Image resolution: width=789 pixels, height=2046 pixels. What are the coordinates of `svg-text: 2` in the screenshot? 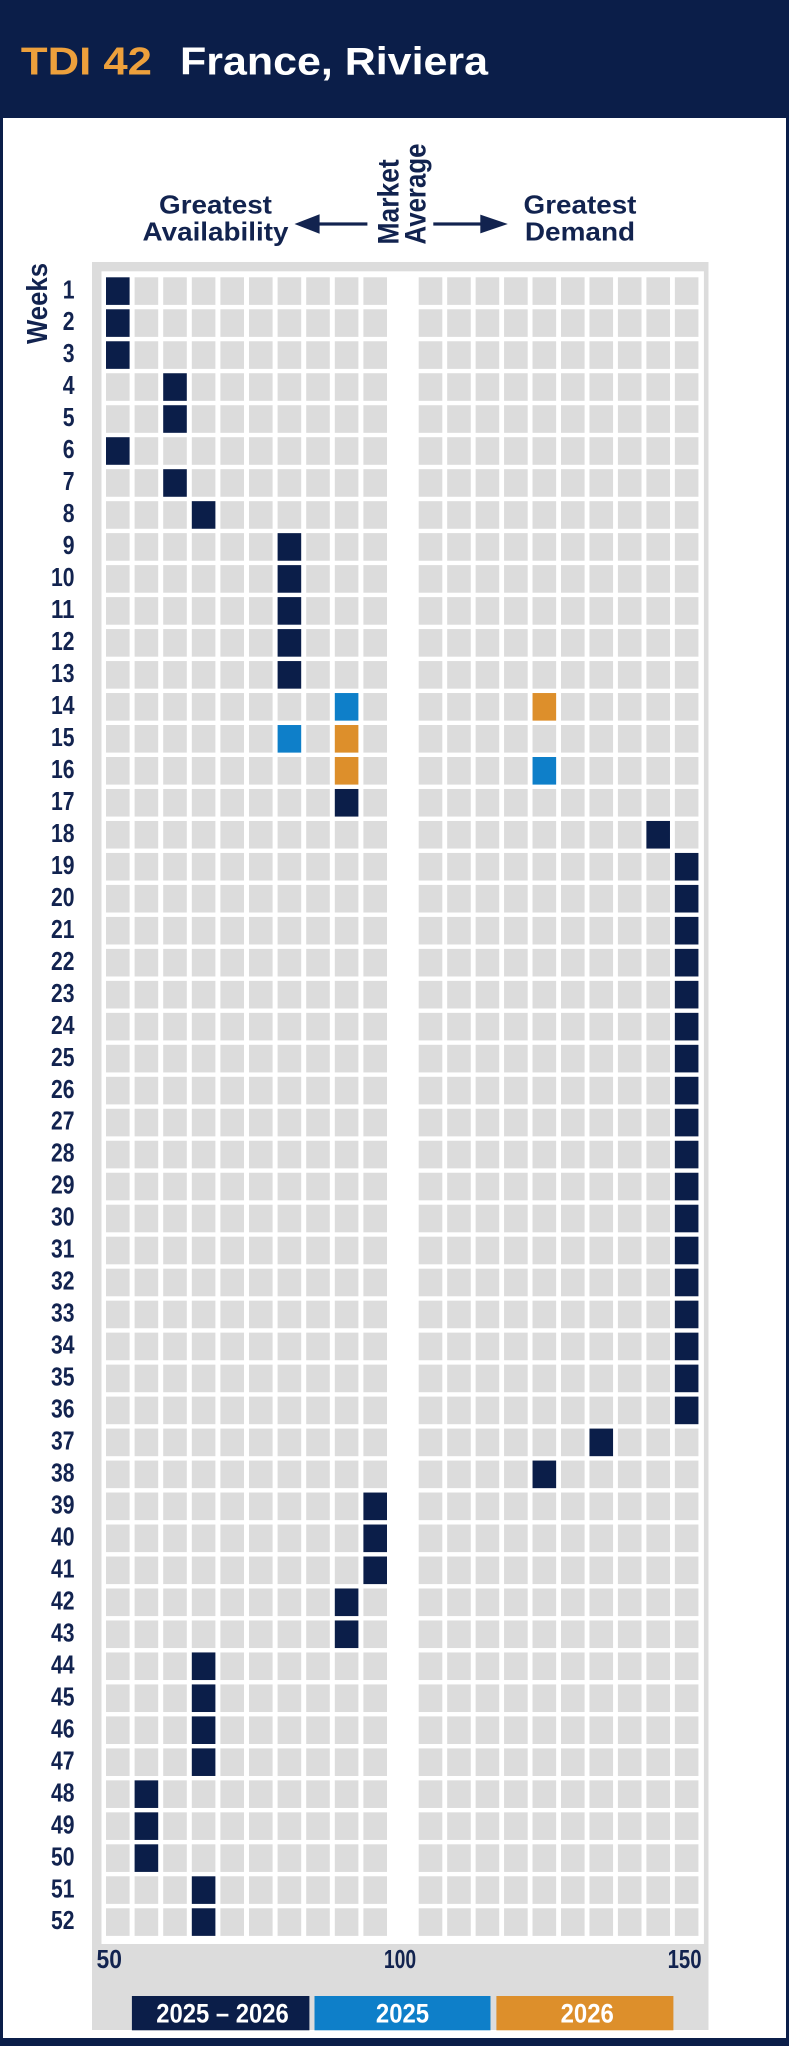 It's located at (69, 321).